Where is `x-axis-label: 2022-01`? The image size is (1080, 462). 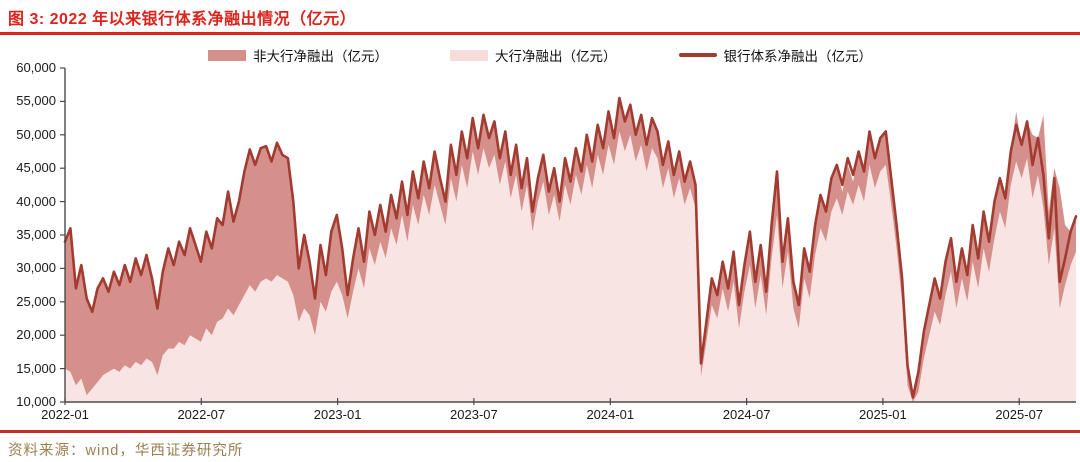 x-axis-label: 2022-01 is located at coordinates (65, 414).